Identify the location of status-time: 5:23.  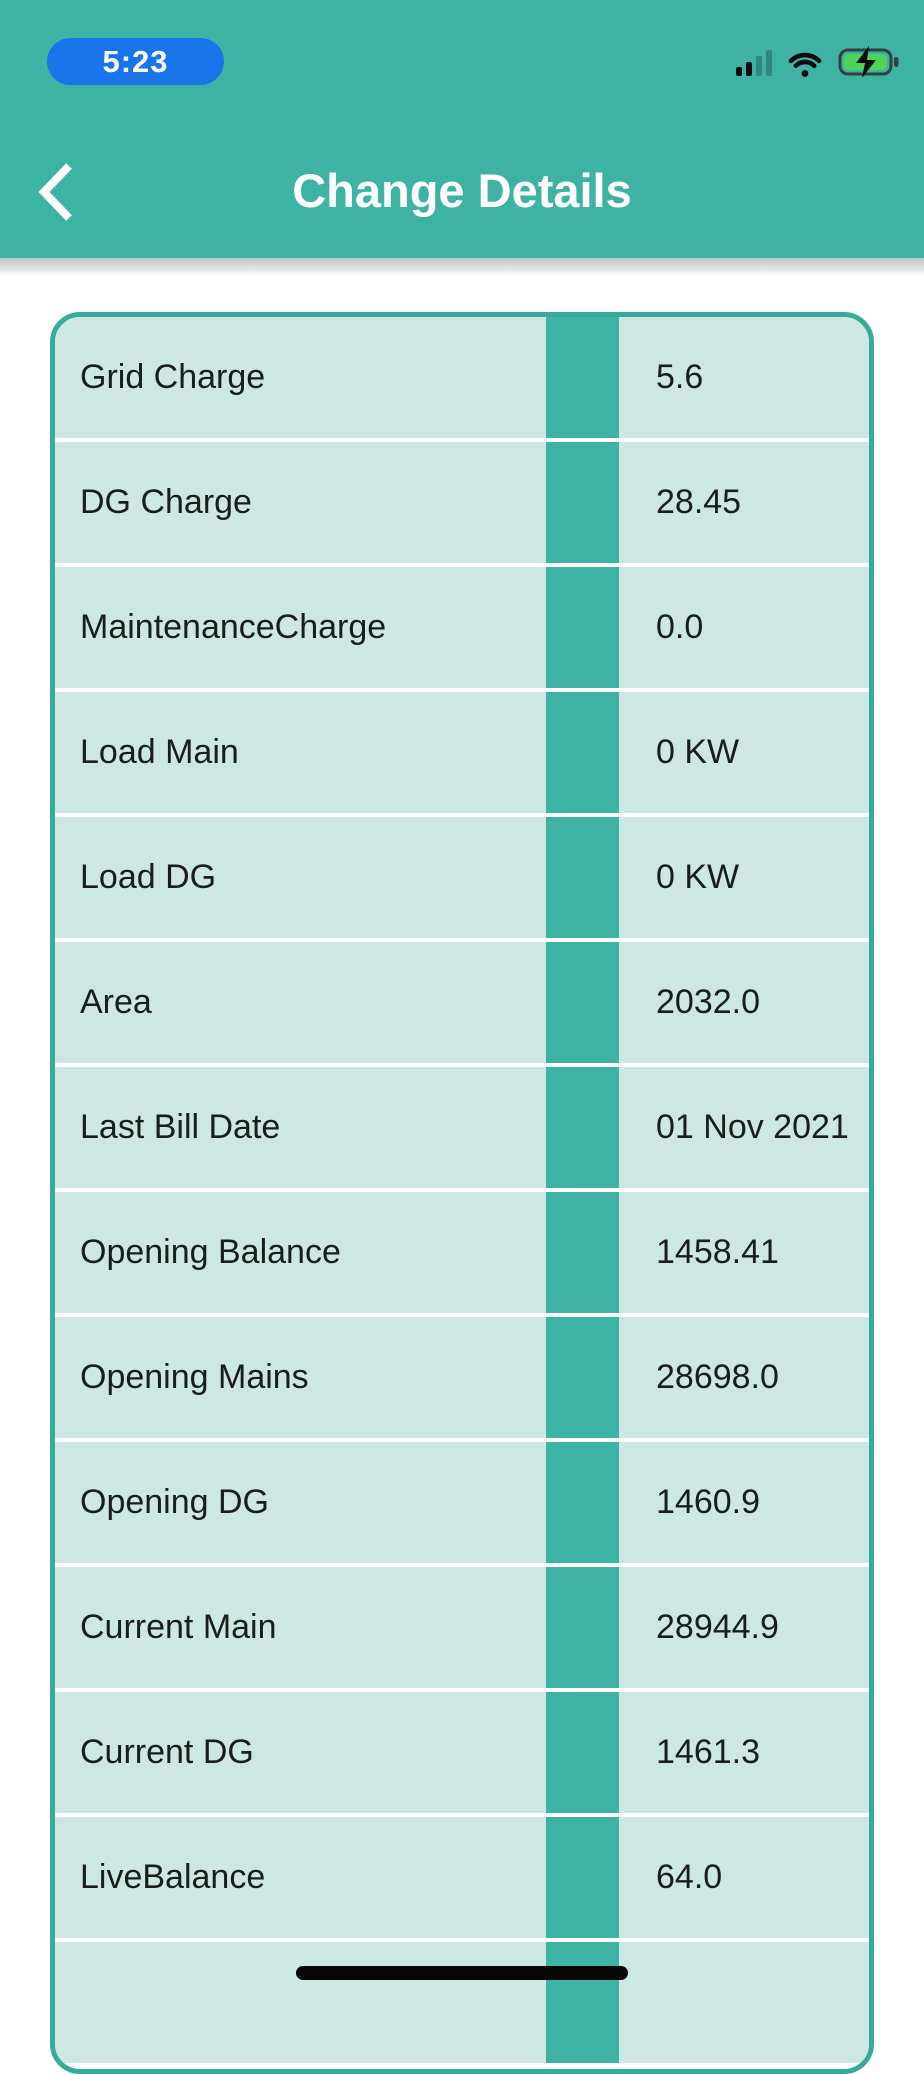
(135, 61).